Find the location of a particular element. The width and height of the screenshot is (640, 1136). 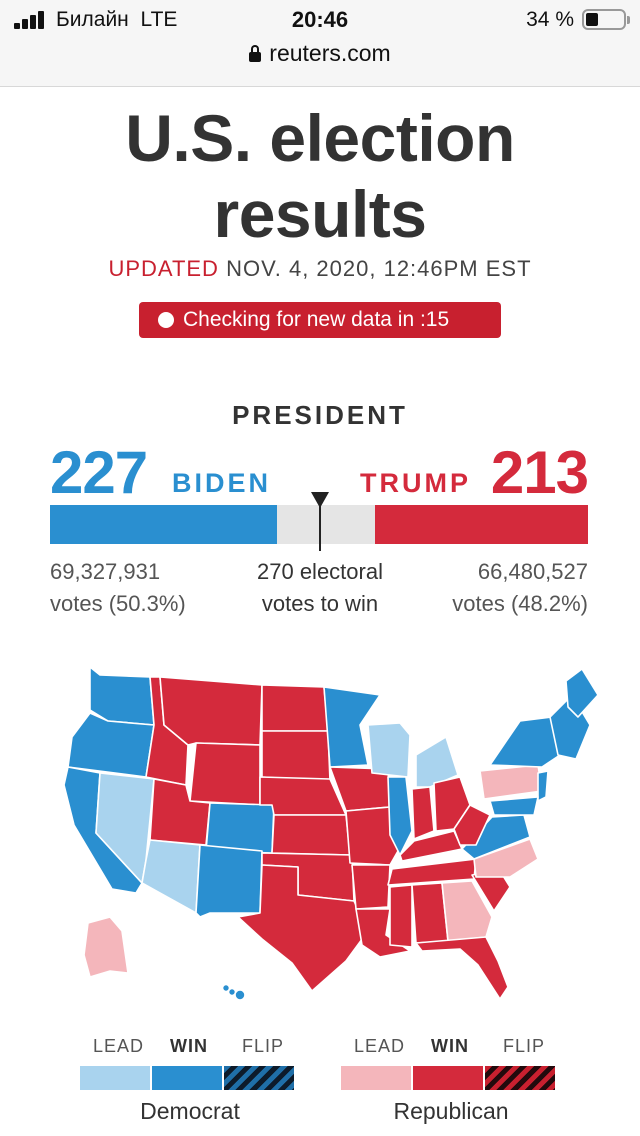

state-illinois is located at coordinates (400, 816).